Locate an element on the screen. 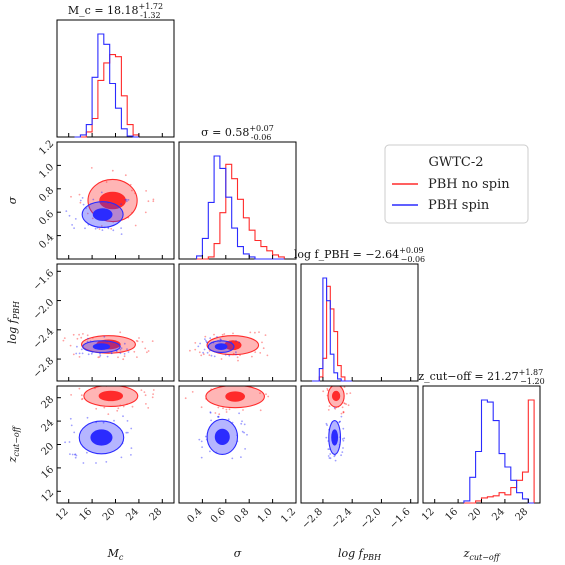 The height and width of the screenshot is (565, 565). x-tick-label-logf: −2.8 is located at coordinates (312, 518).